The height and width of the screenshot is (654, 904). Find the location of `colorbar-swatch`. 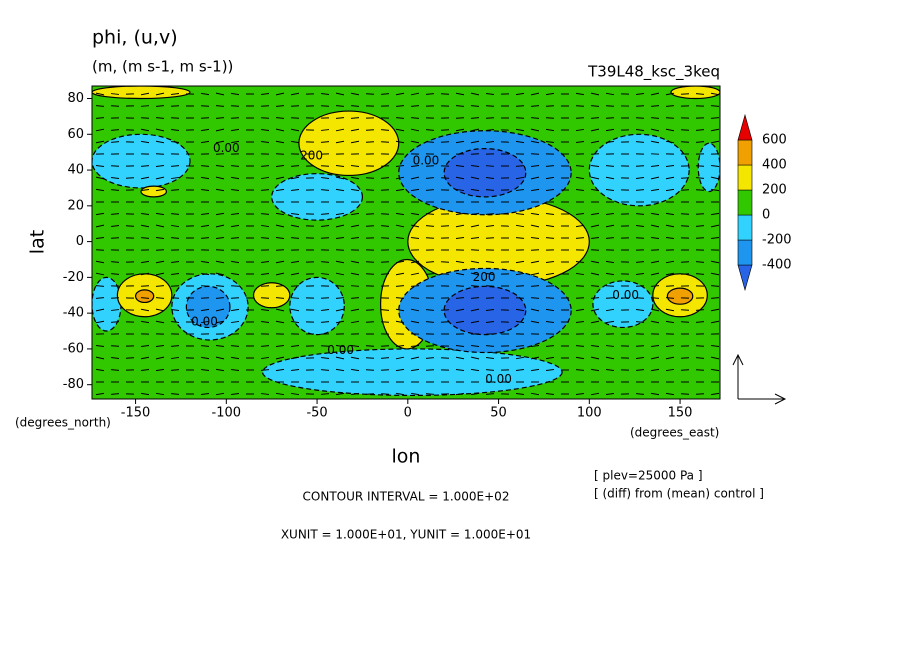

colorbar-swatch is located at coordinates (745, 177).